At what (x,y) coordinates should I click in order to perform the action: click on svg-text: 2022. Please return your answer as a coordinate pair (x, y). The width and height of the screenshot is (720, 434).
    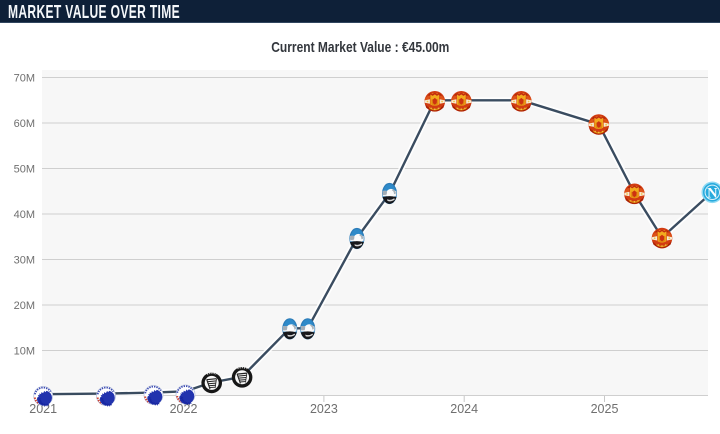
    Looking at the image, I should click on (184, 409).